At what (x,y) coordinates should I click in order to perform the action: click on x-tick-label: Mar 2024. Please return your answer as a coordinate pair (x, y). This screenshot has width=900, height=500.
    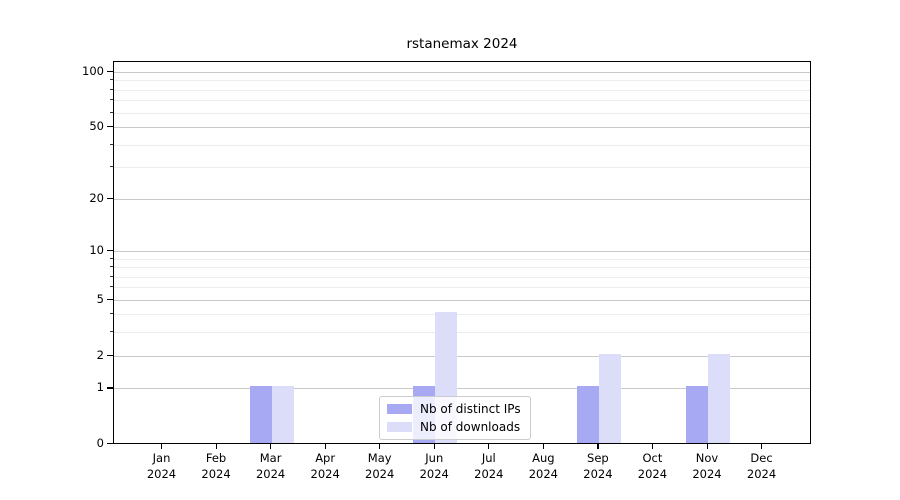
    Looking at the image, I should click on (270, 466).